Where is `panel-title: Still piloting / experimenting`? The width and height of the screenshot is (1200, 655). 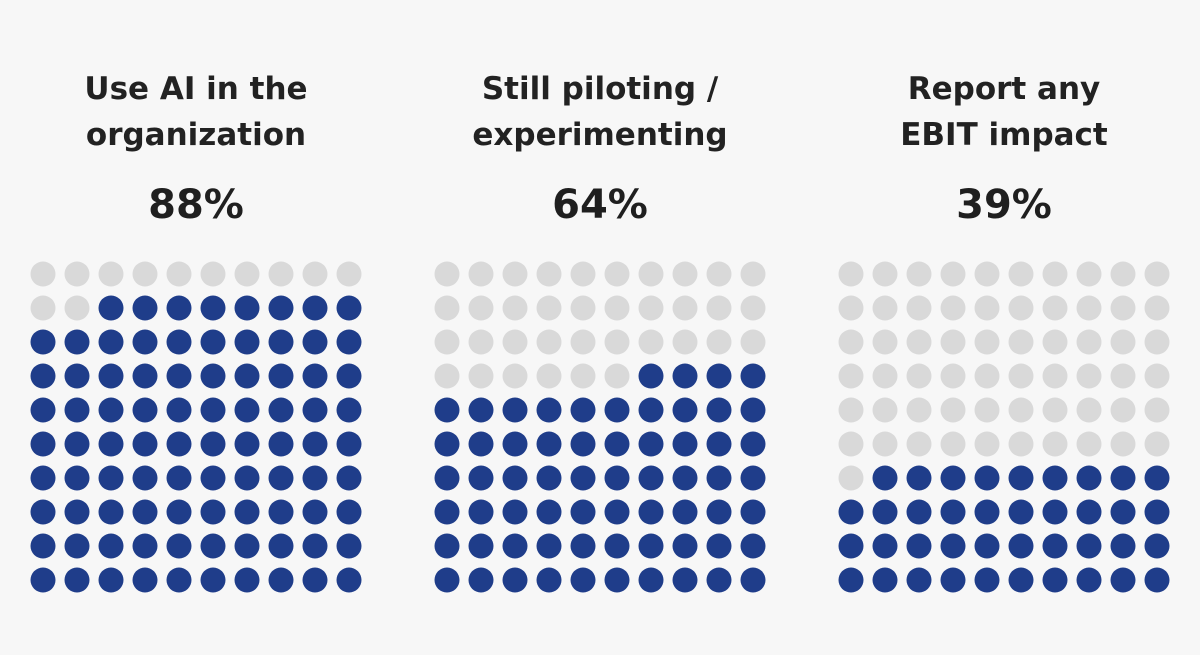
panel-title: Still piloting / experimenting is located at coordinates (600, 112).